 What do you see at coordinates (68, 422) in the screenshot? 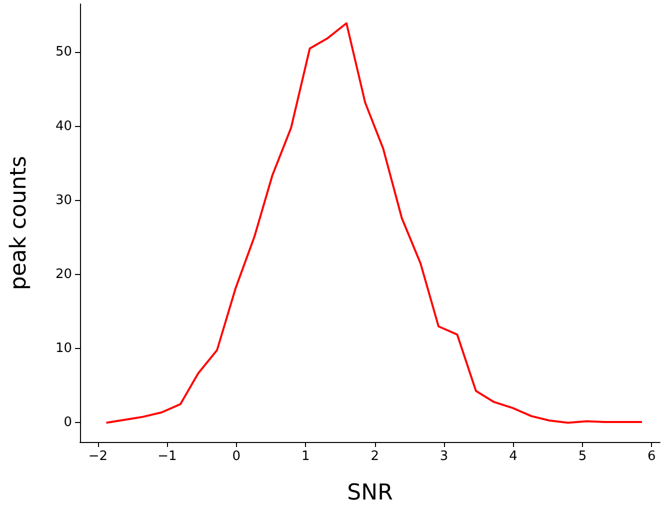
I see `y-tick-label: 0` at bounding box center [68, 422].